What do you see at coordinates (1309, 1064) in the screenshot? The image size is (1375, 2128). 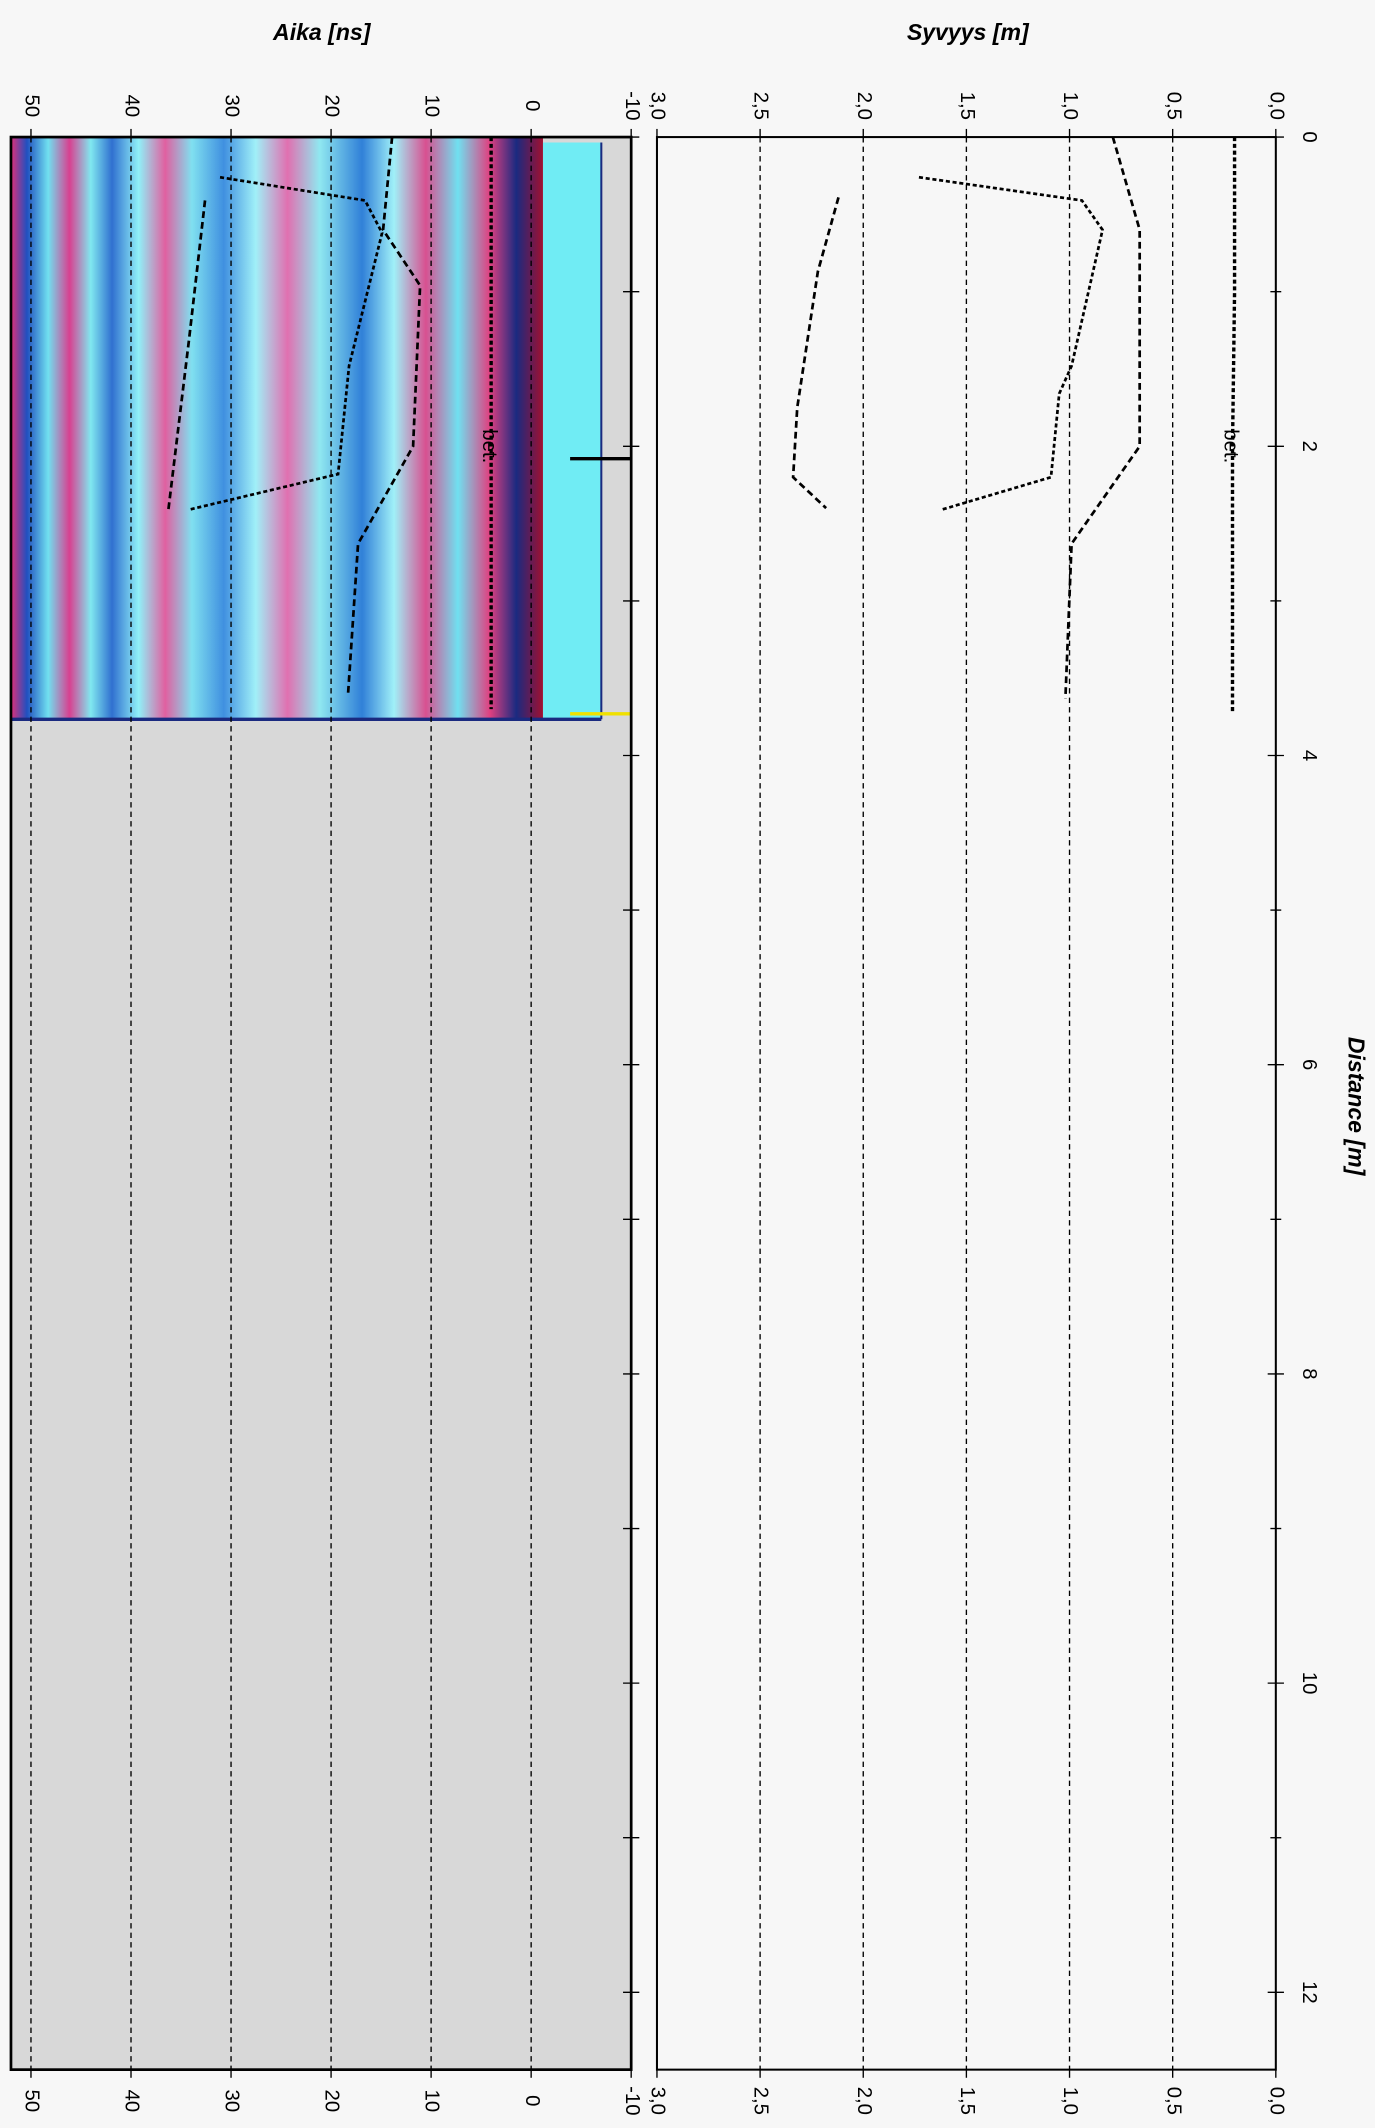 I see `x-tick-label: 6` at bounding box center [1309, 1064].